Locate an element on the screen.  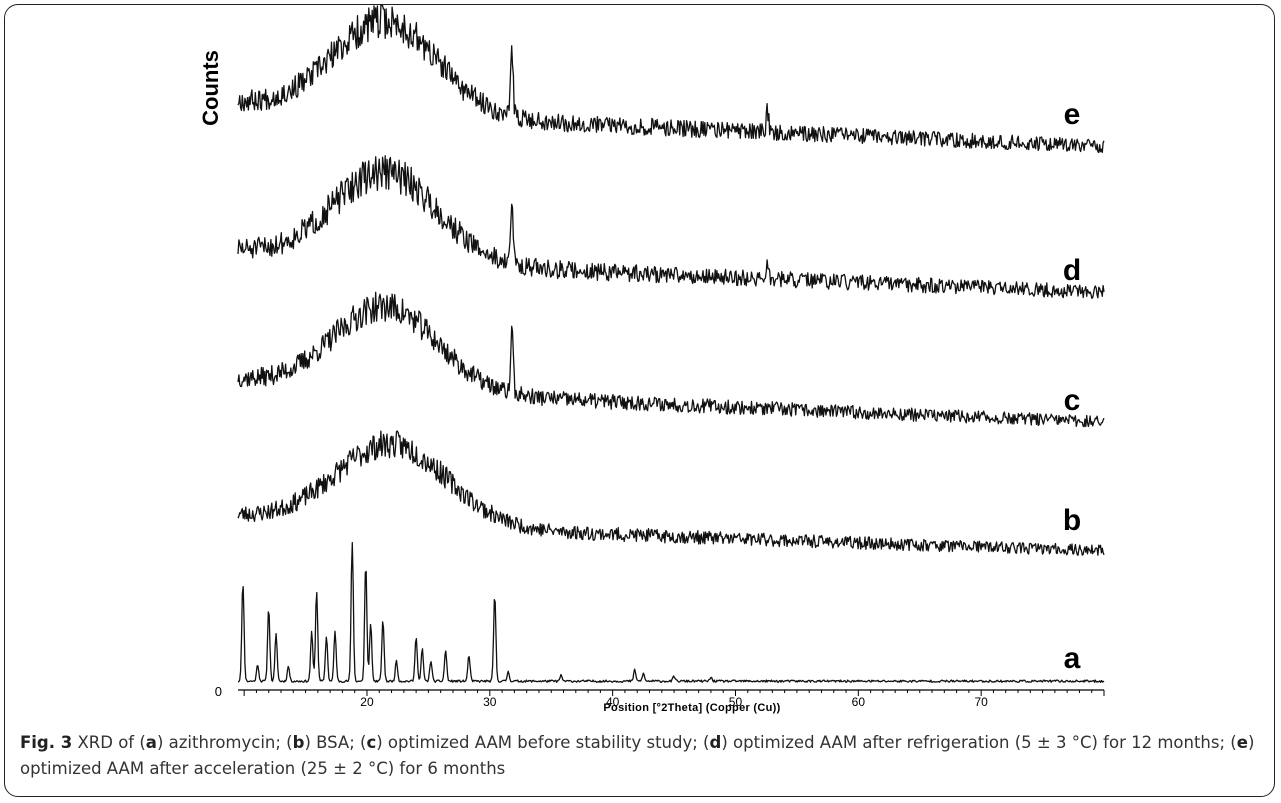
caption-text-segment: XRD of ( is located at coordinates (109, 742).